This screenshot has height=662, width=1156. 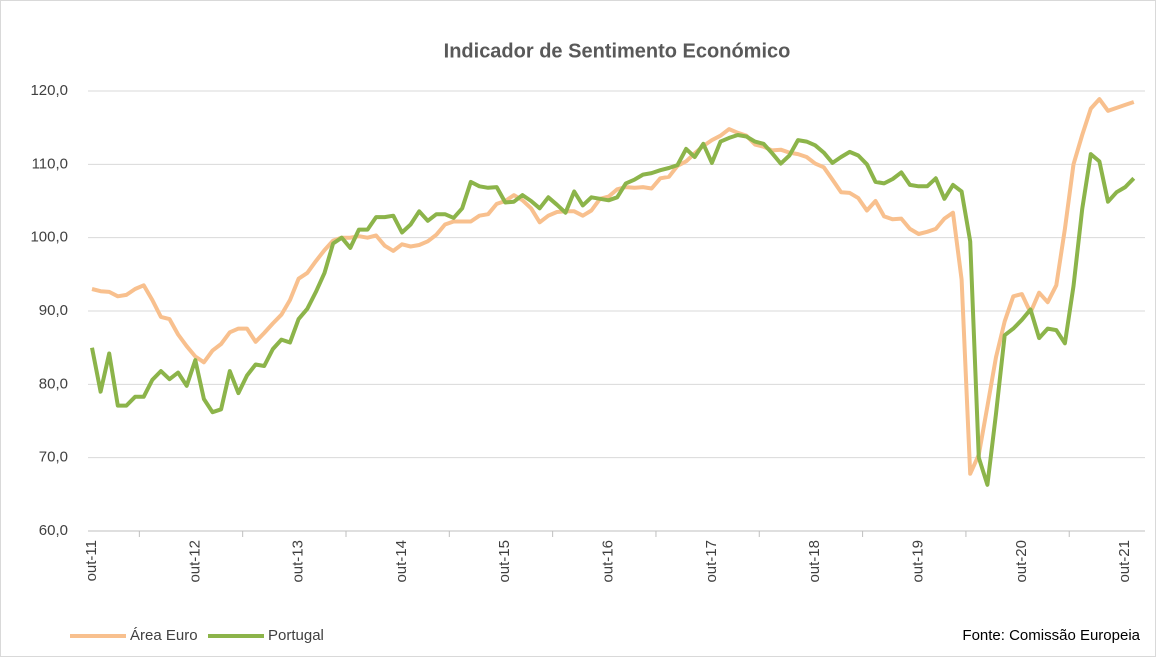 What do you see at coordinates (296, 635) in the screenshot?
I see `legend-label: Portugal` at bounding box center [296, 635].